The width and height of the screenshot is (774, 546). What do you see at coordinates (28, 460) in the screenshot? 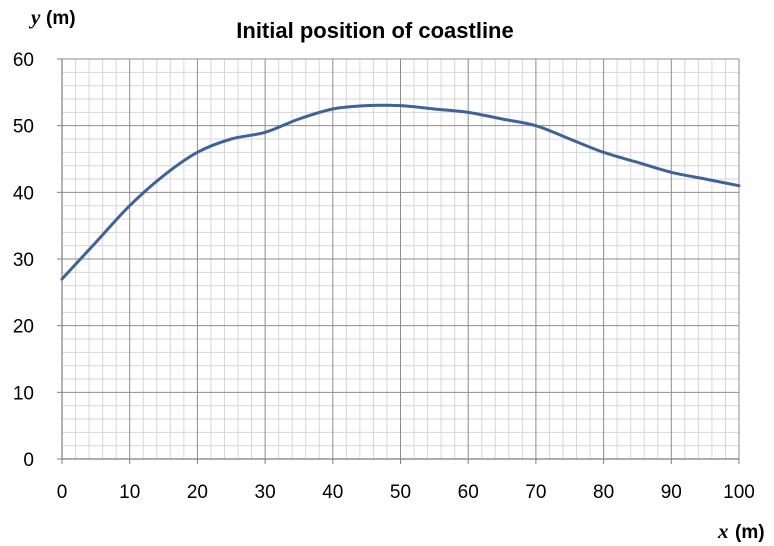
I see `y-tick-label: 0` at bounding box center [28, 460].